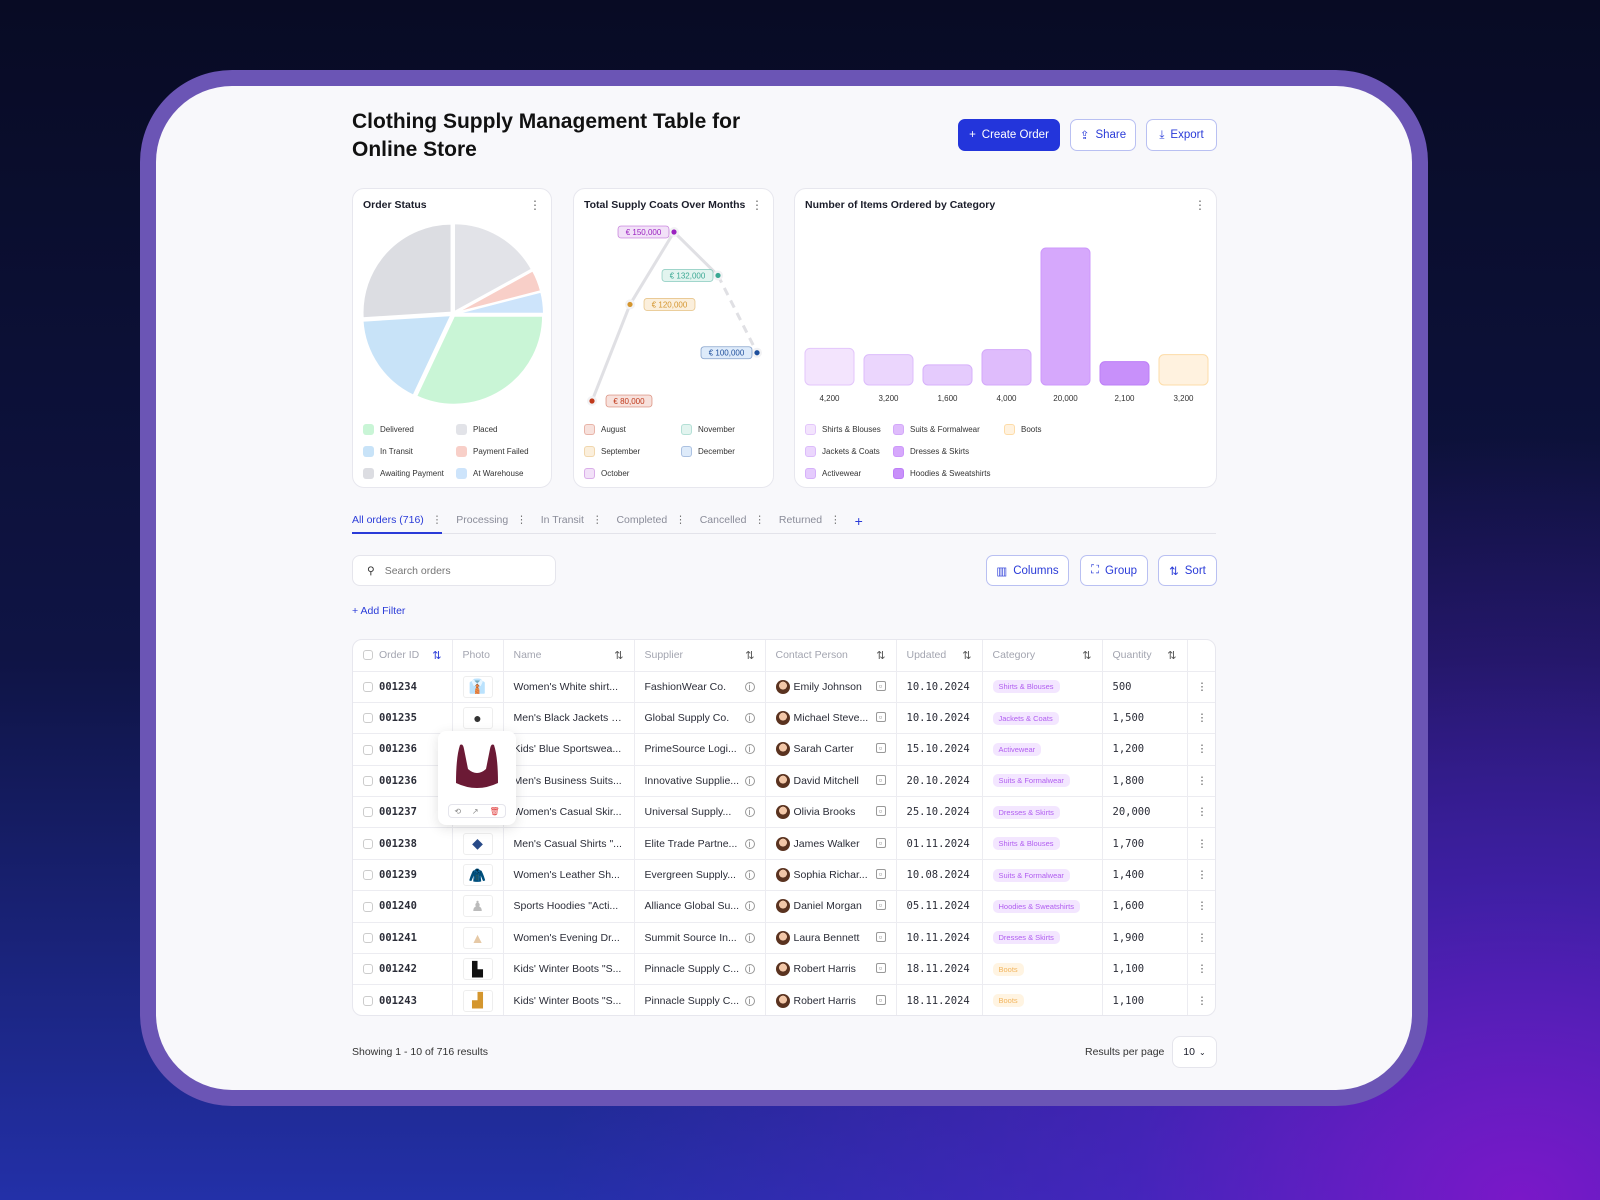 The image size is (1600, 1200). I want to click on tan-boots-photo: ▟, so click(477, 1000).